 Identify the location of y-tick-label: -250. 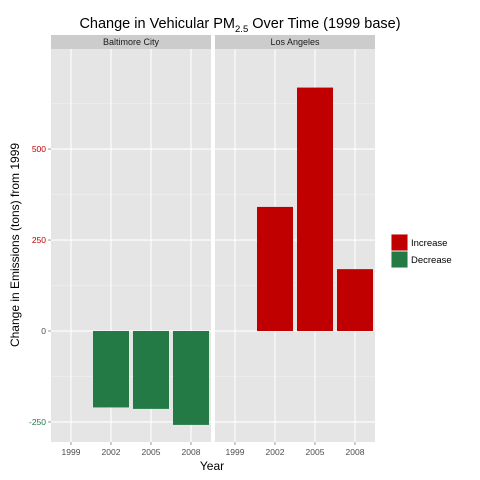
(37, 422).